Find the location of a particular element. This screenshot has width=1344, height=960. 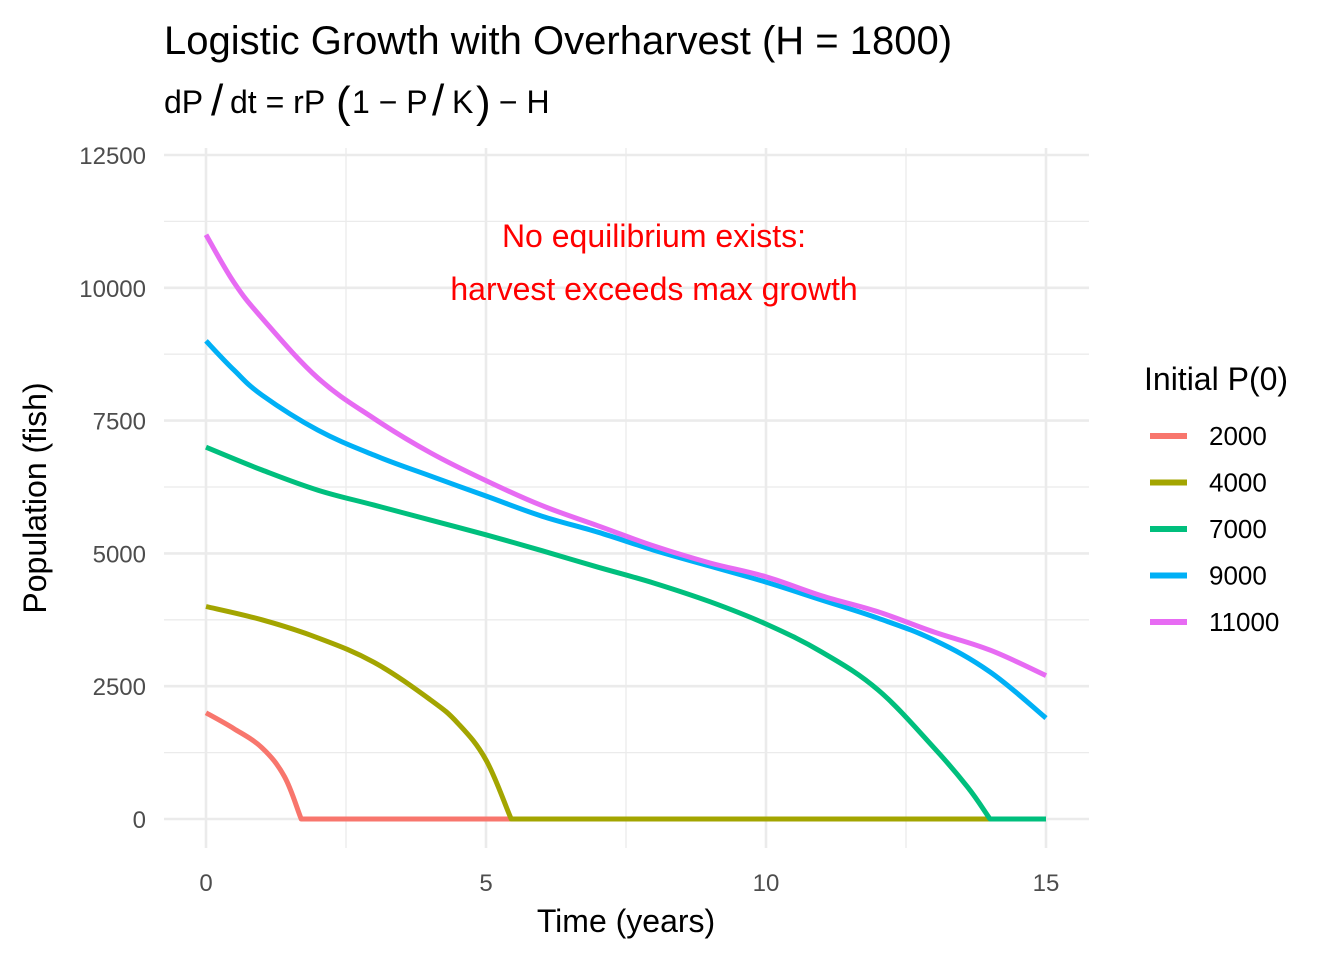

x-tick-label: 5 is located at coordinates (485, 883).